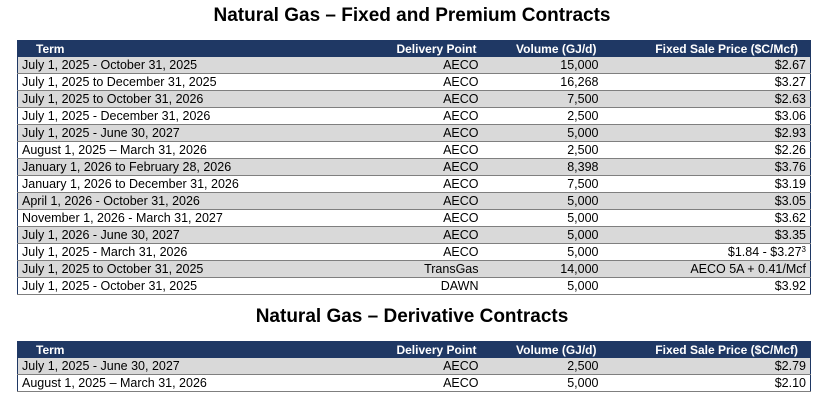  Describe the element at coordinates (748, 269) in the screenshot. I see `price-cell-text: AECO 5A + 0.41/Mcf` at that location.